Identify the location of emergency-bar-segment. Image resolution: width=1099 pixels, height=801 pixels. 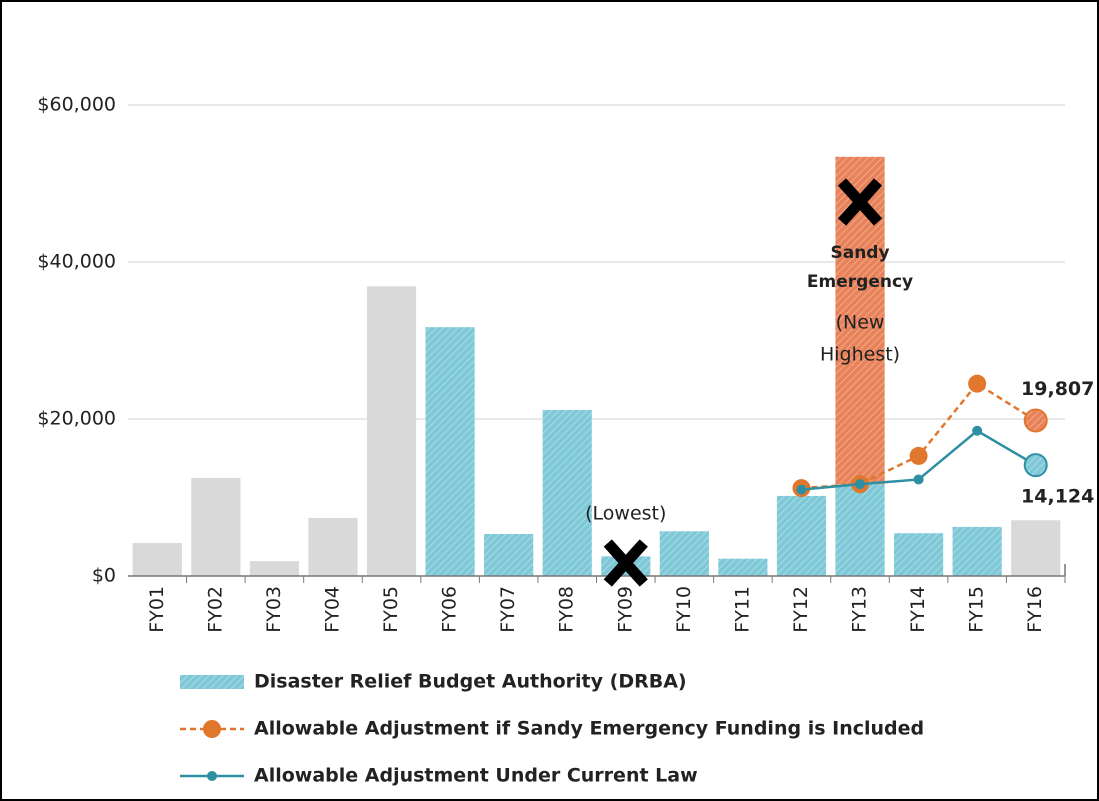
(860, 320).